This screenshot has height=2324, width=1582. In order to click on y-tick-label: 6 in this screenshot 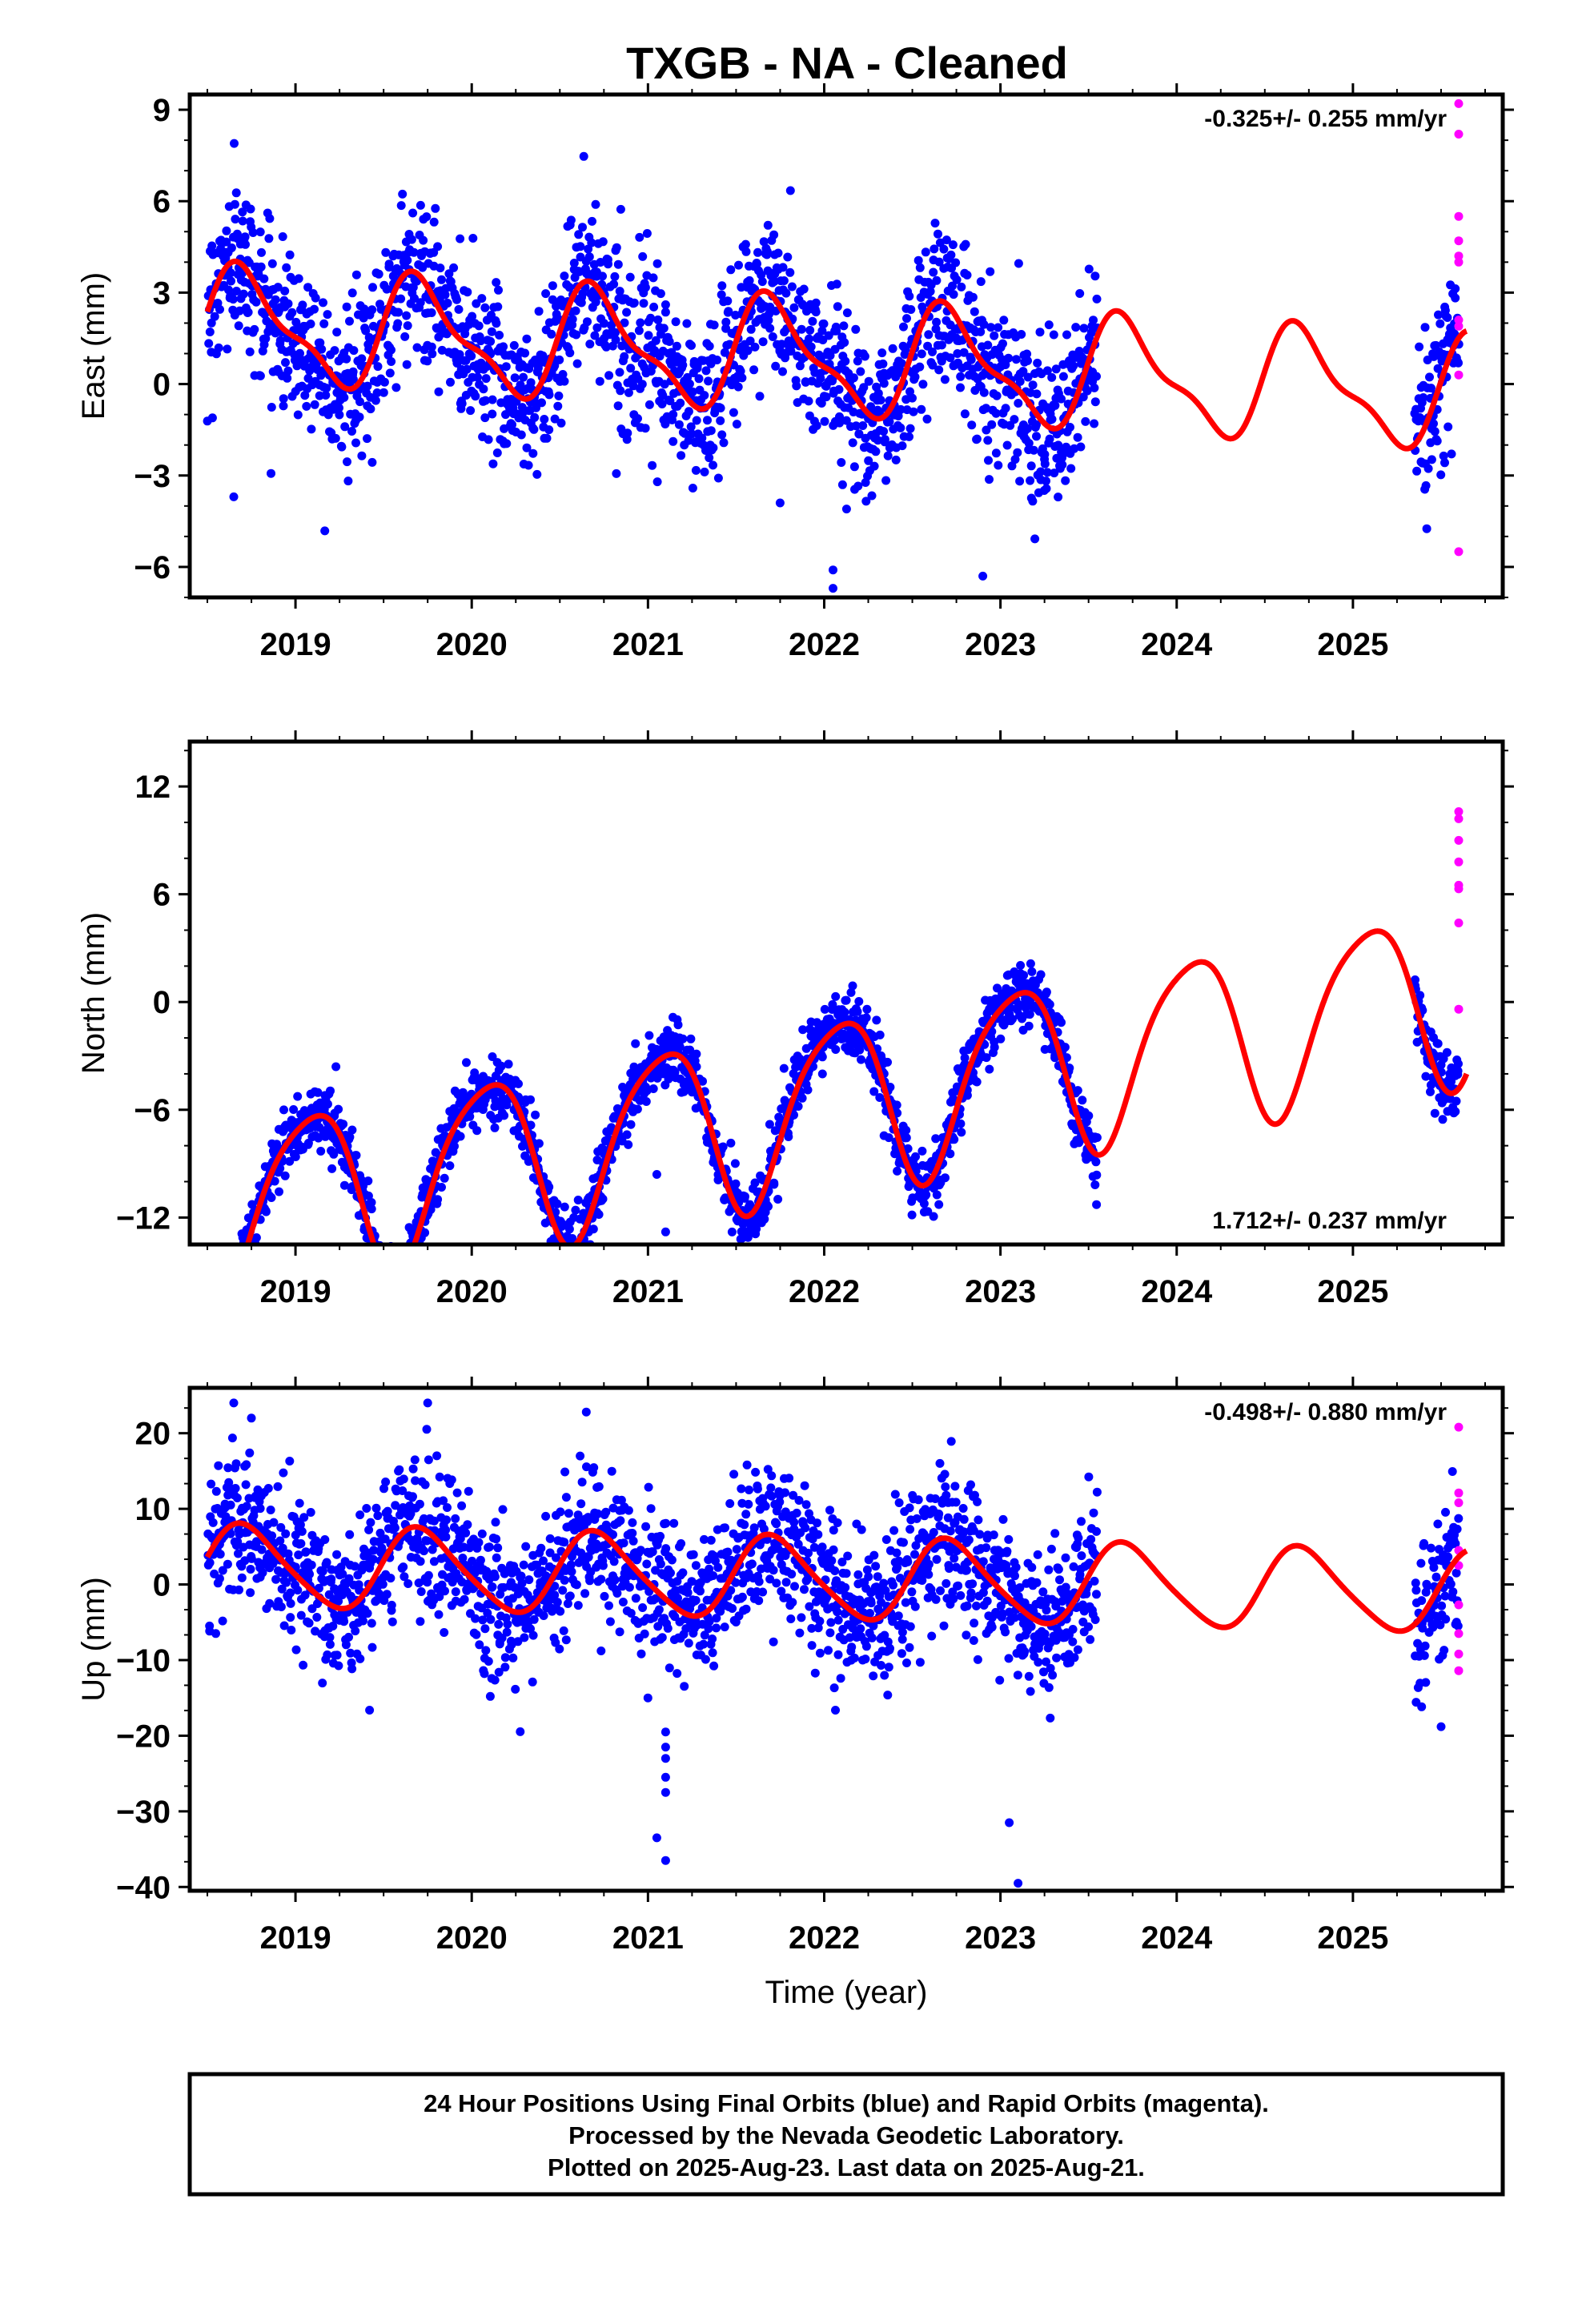, I will do `click(162, 895)`.